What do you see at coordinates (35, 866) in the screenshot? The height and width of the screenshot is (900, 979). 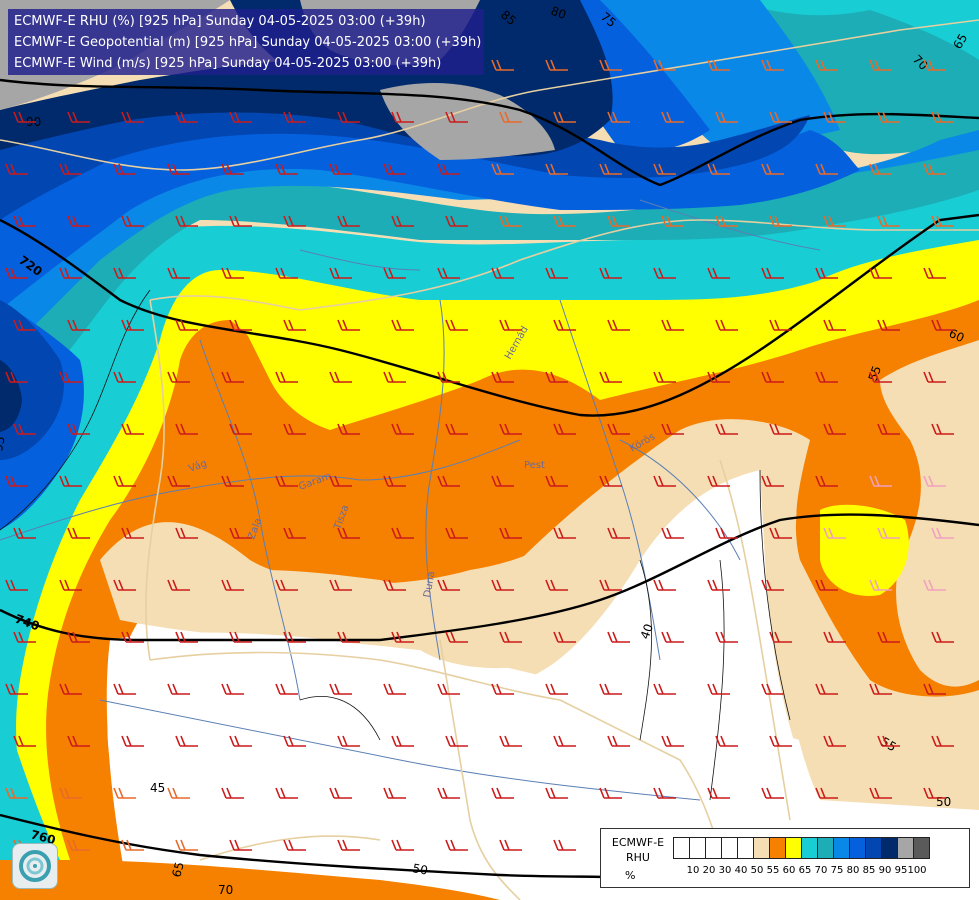 I see `swirl-icon` at bounding box center [35, 866].